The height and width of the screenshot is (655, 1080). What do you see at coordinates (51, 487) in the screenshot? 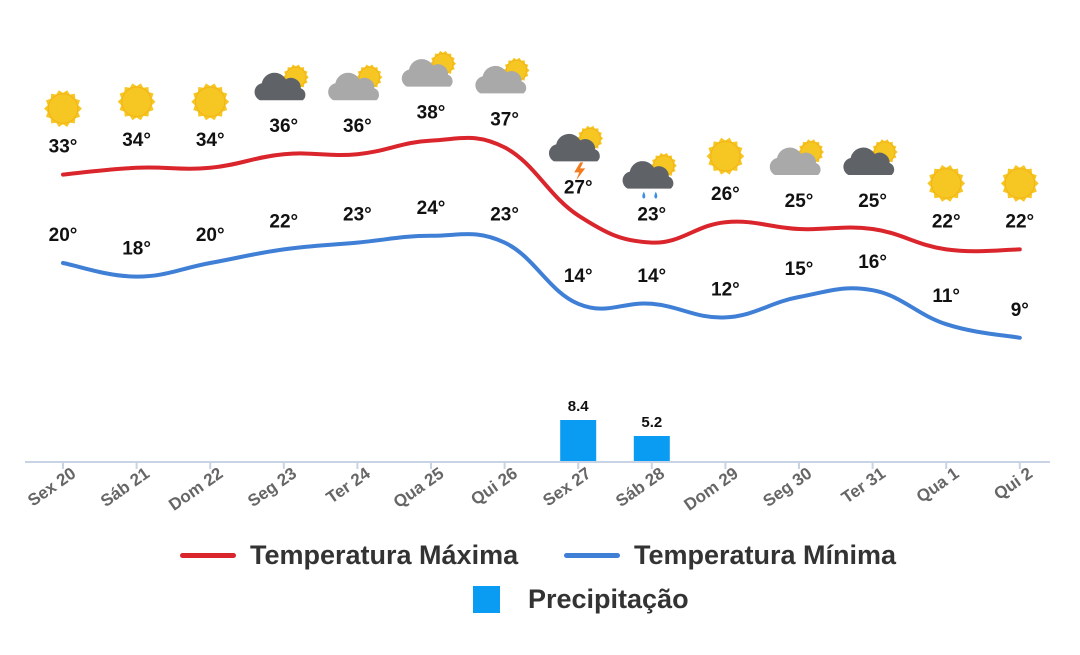
I see `x-tick-label: Sex 20` at bounding box center [51, 487].